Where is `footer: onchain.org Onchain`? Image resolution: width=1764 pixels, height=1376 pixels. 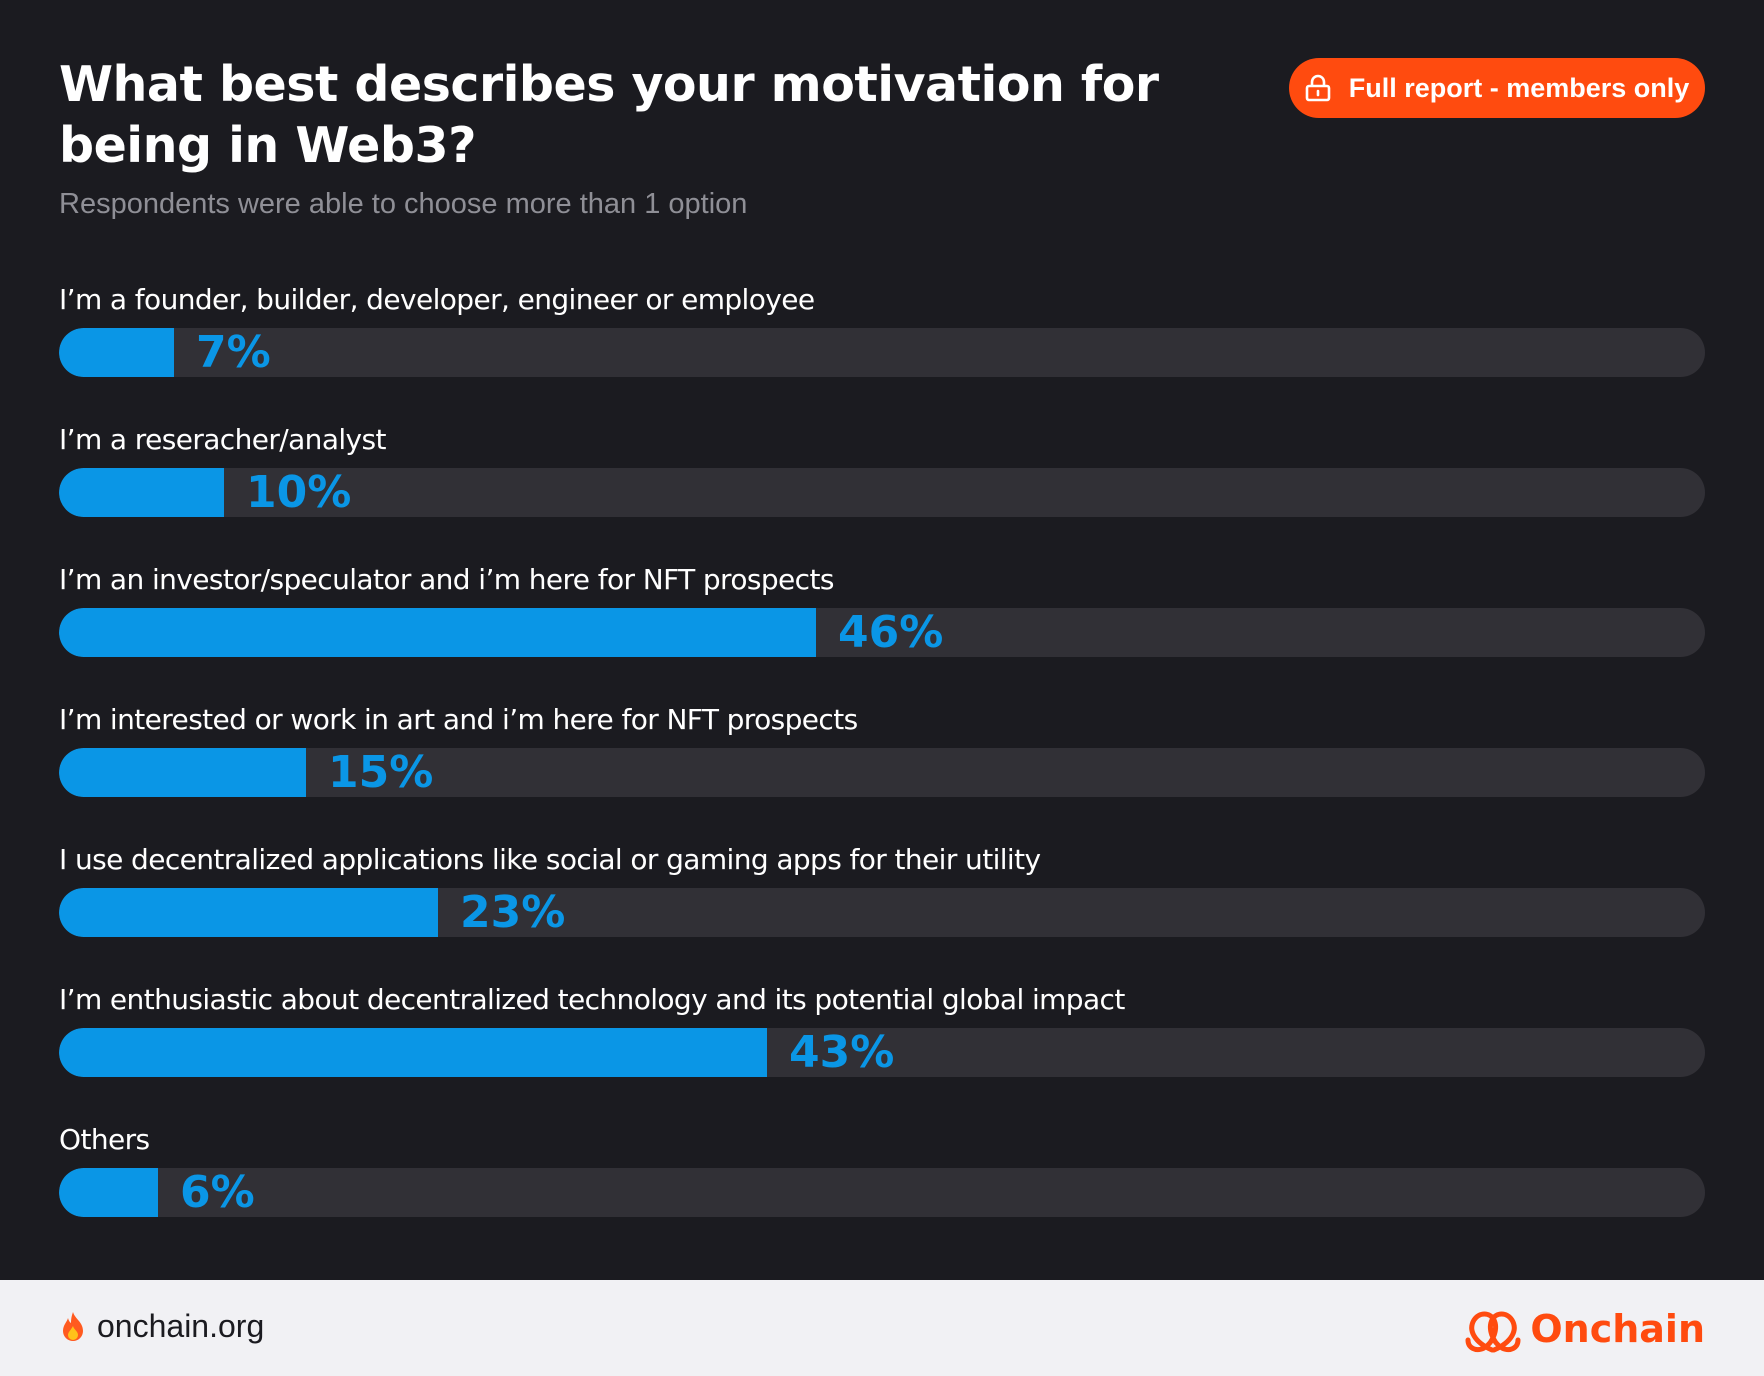 footer: onchain.org Onchain is located at coordinates (882, 1328).